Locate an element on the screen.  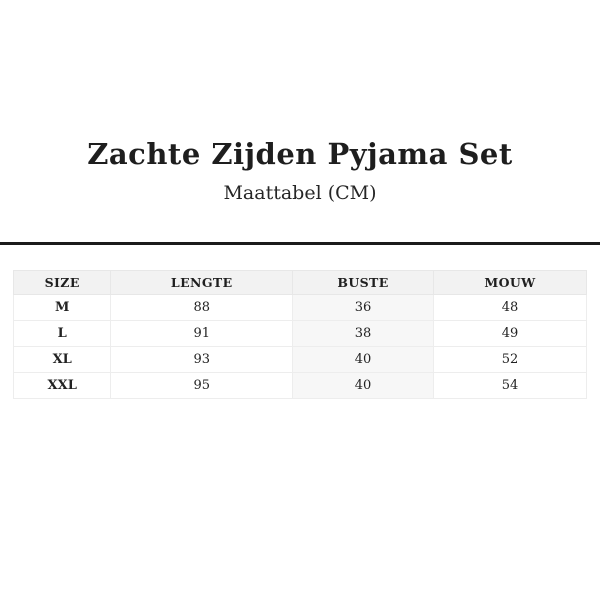
page-title: Zachte Zijden Pyjama Set is located at coordinates (300, 154).